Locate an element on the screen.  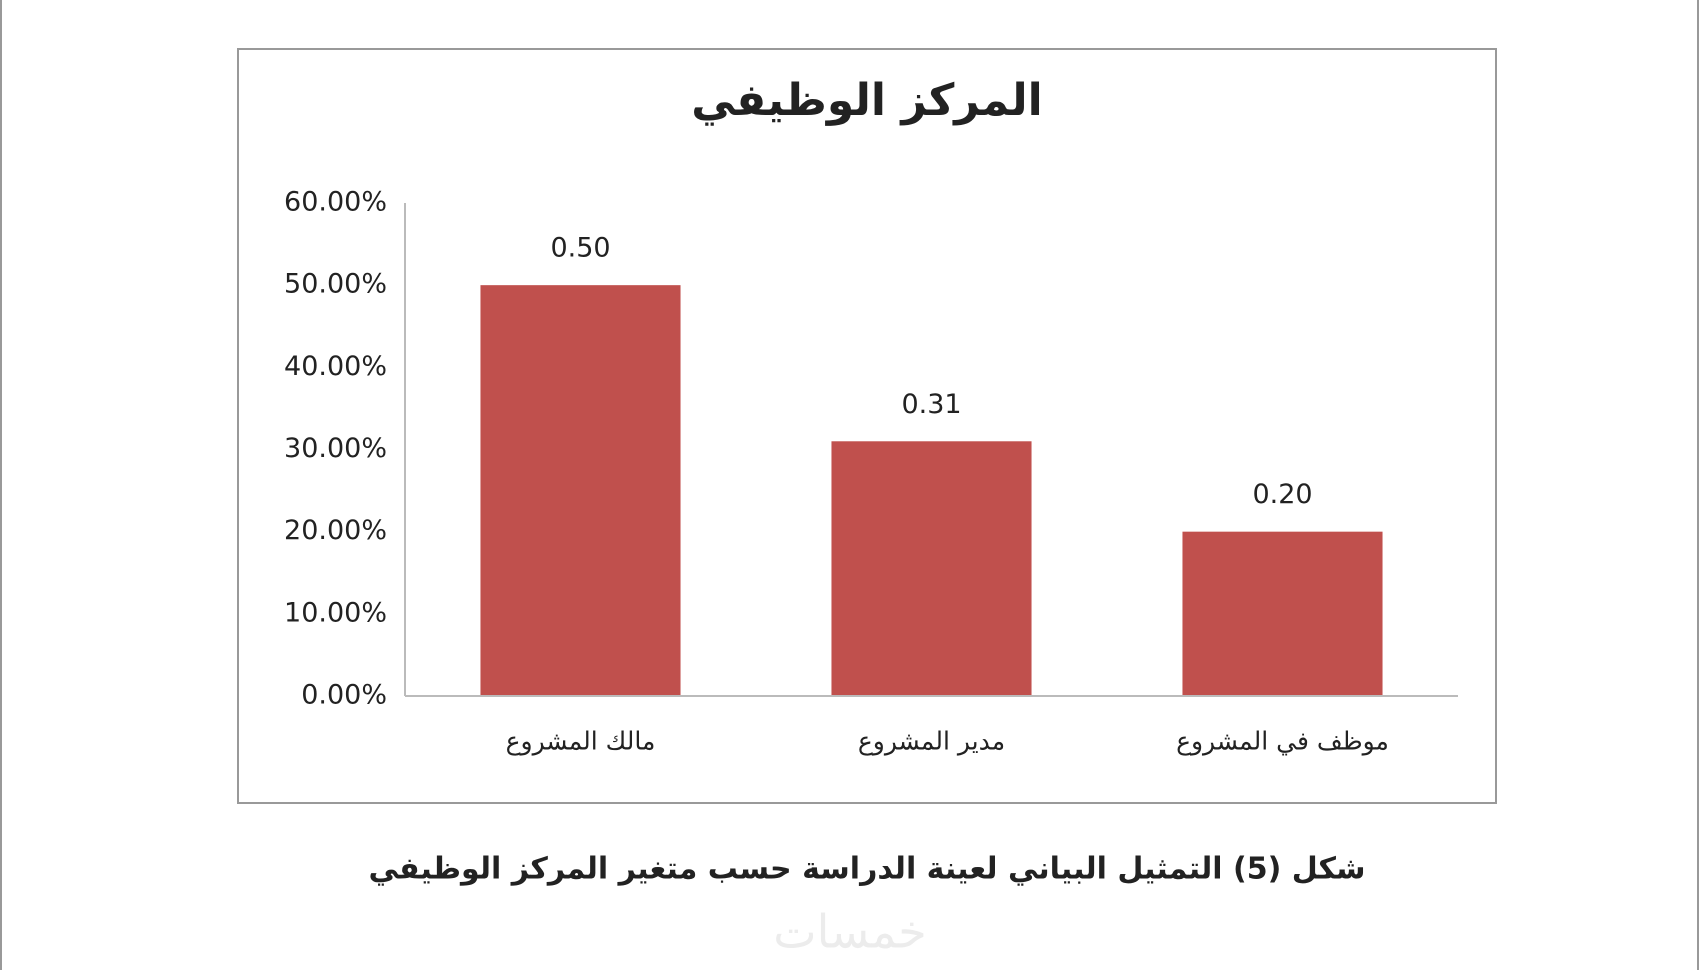
data-label: 0.20 is located at coordinates (1282, 494).